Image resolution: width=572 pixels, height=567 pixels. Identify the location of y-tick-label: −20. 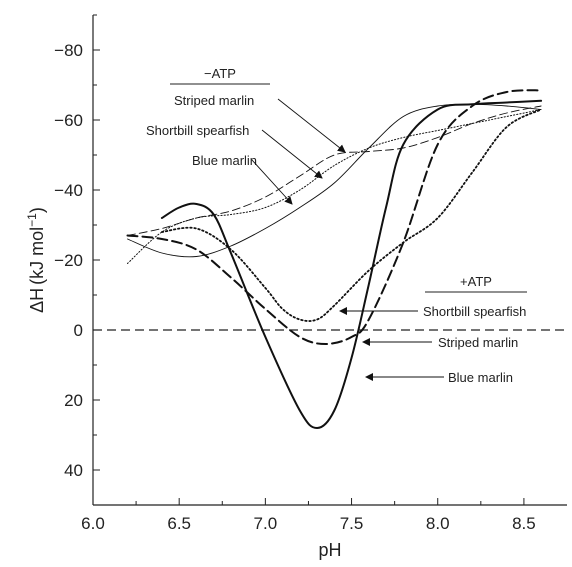
(68, 260).